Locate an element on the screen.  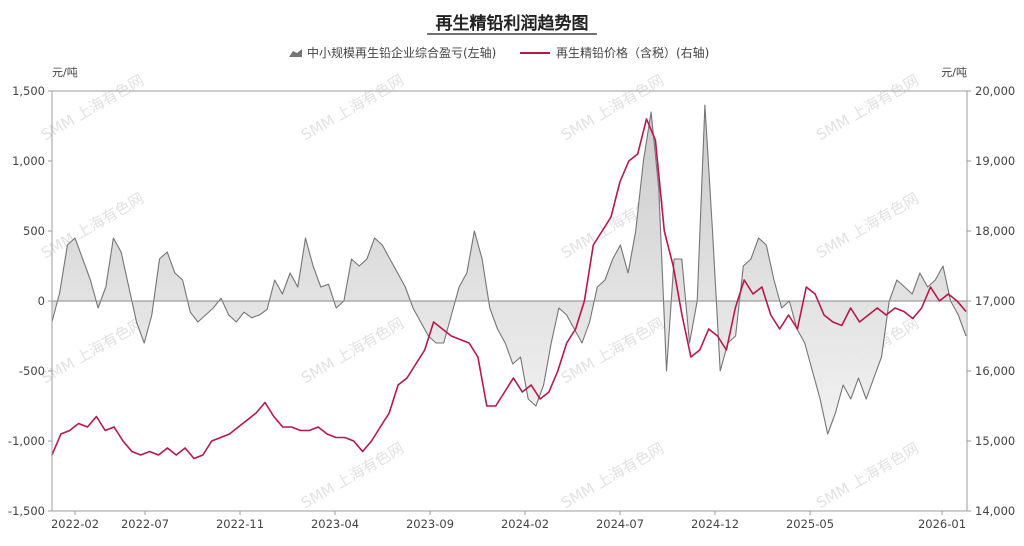
chart-title: 再生精铅利润趋势图 is located at coordinates (512, 23).